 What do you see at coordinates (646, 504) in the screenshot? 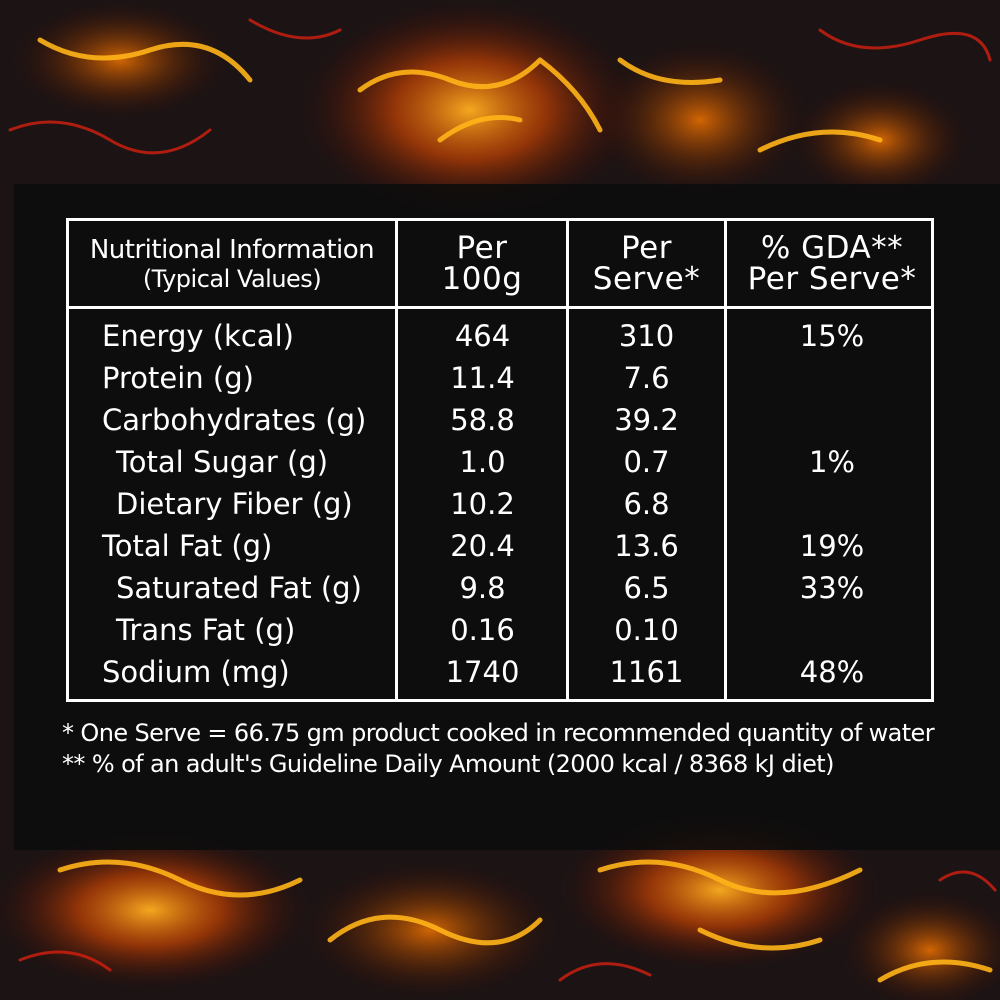
I see `per-serve-value: 6.8` at bounding box center [646, 504].